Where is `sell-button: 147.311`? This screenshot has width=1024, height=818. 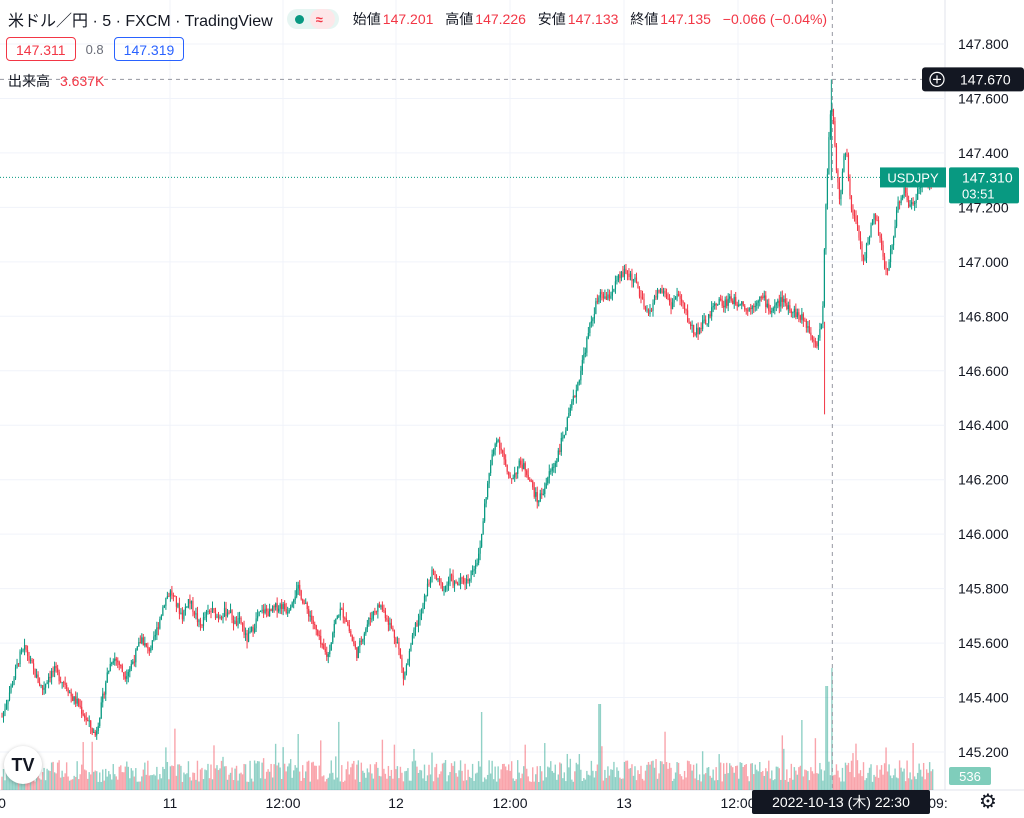 sell-button: 147.311 is located at coordinates (41, 49).